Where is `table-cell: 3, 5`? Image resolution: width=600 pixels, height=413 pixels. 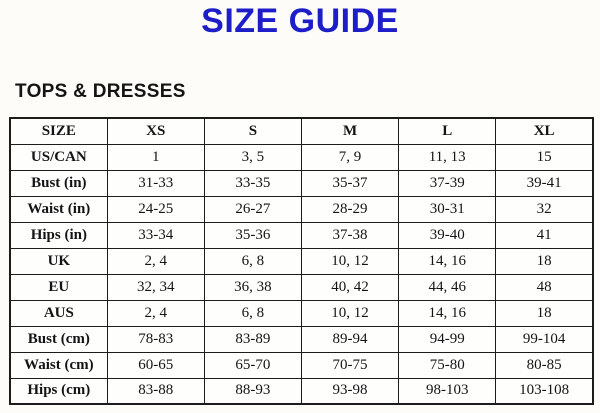
table-cell: 3, 5 is located at coordinates (252, 157).